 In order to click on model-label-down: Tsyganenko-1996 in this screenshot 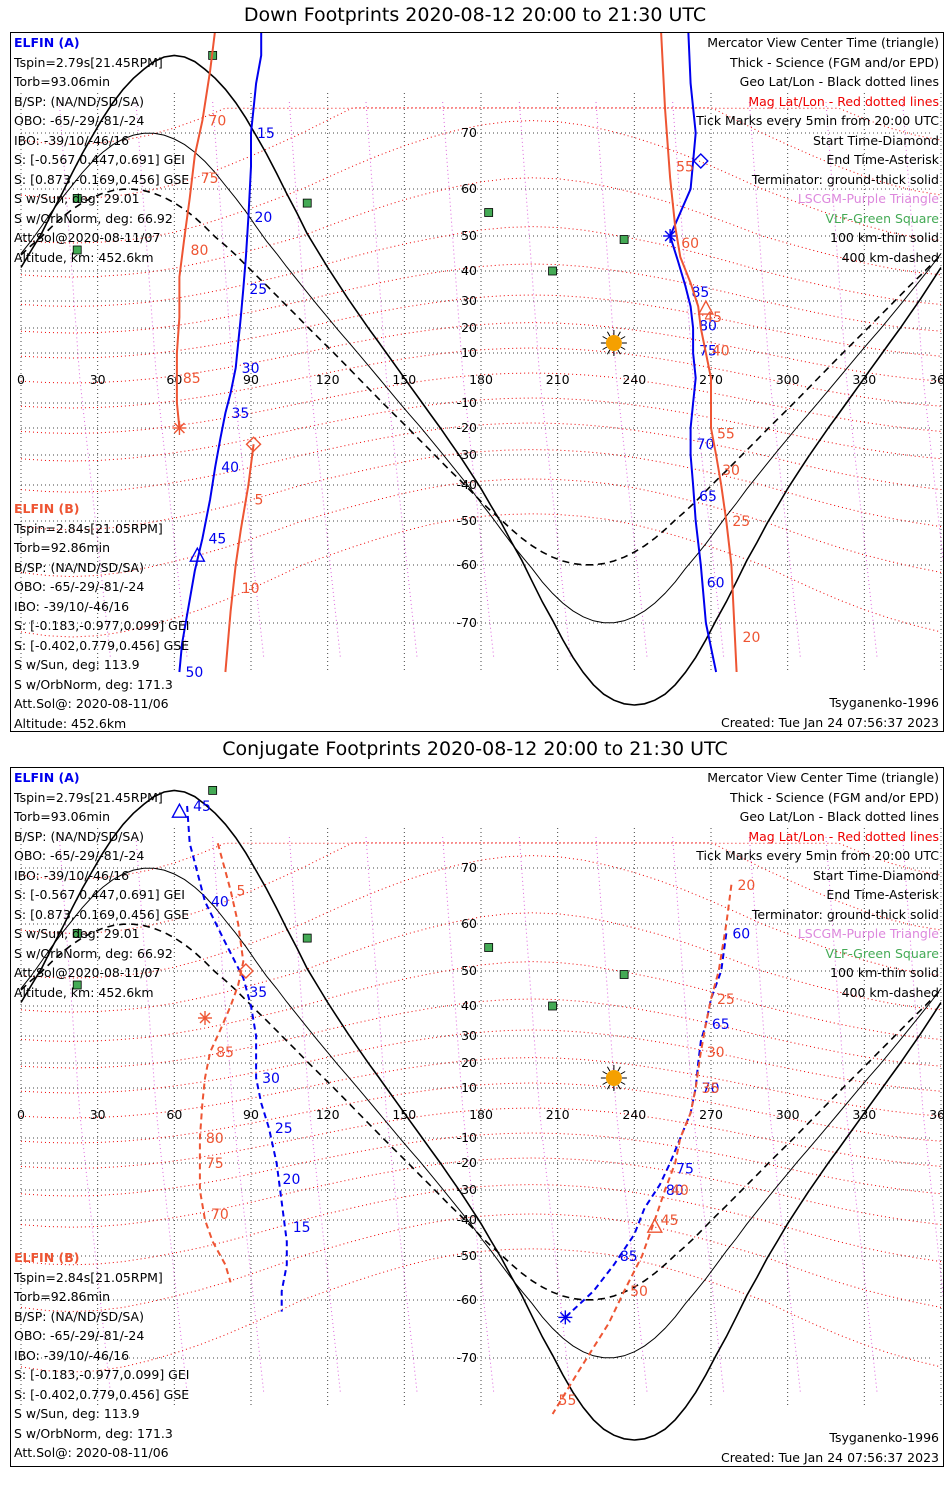, I will do `click(884, 702)`.